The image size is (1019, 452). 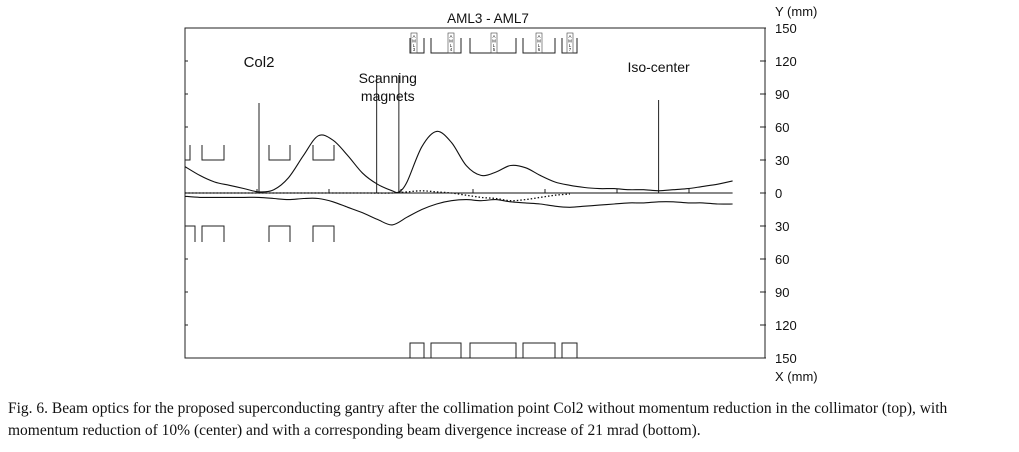 What do you see at coordinates (488, 18) in the screenshot?
I see `chart-title: AML3 - AML7` at bounding box center [488, 18].